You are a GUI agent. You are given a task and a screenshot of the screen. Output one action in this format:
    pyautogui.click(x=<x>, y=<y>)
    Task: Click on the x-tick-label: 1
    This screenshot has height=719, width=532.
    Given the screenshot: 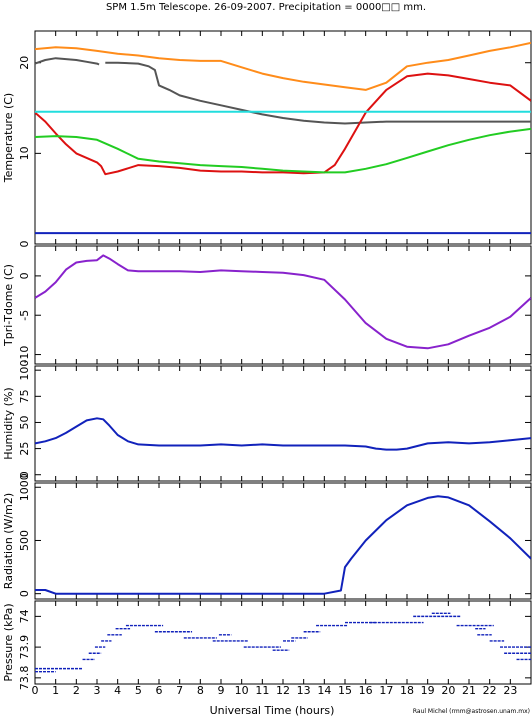 What is the action you would take?
    pyautogui.click(x=55, y=690)
    